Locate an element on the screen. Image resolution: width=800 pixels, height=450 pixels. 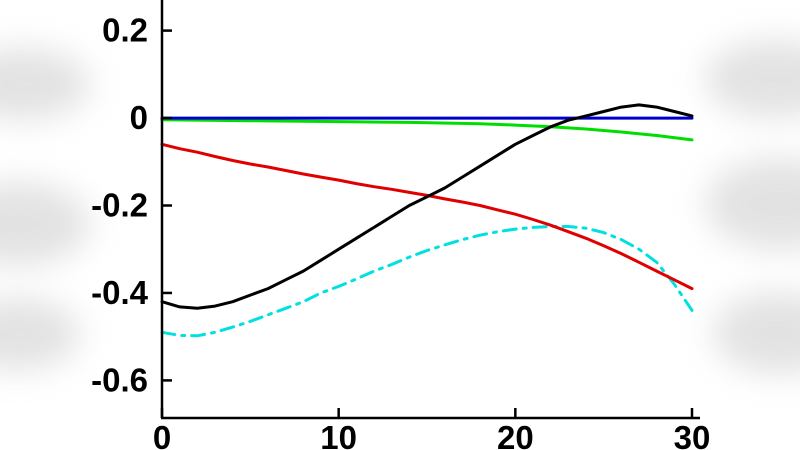
x-tick-label: 20 is located at coordinates (515, 434).